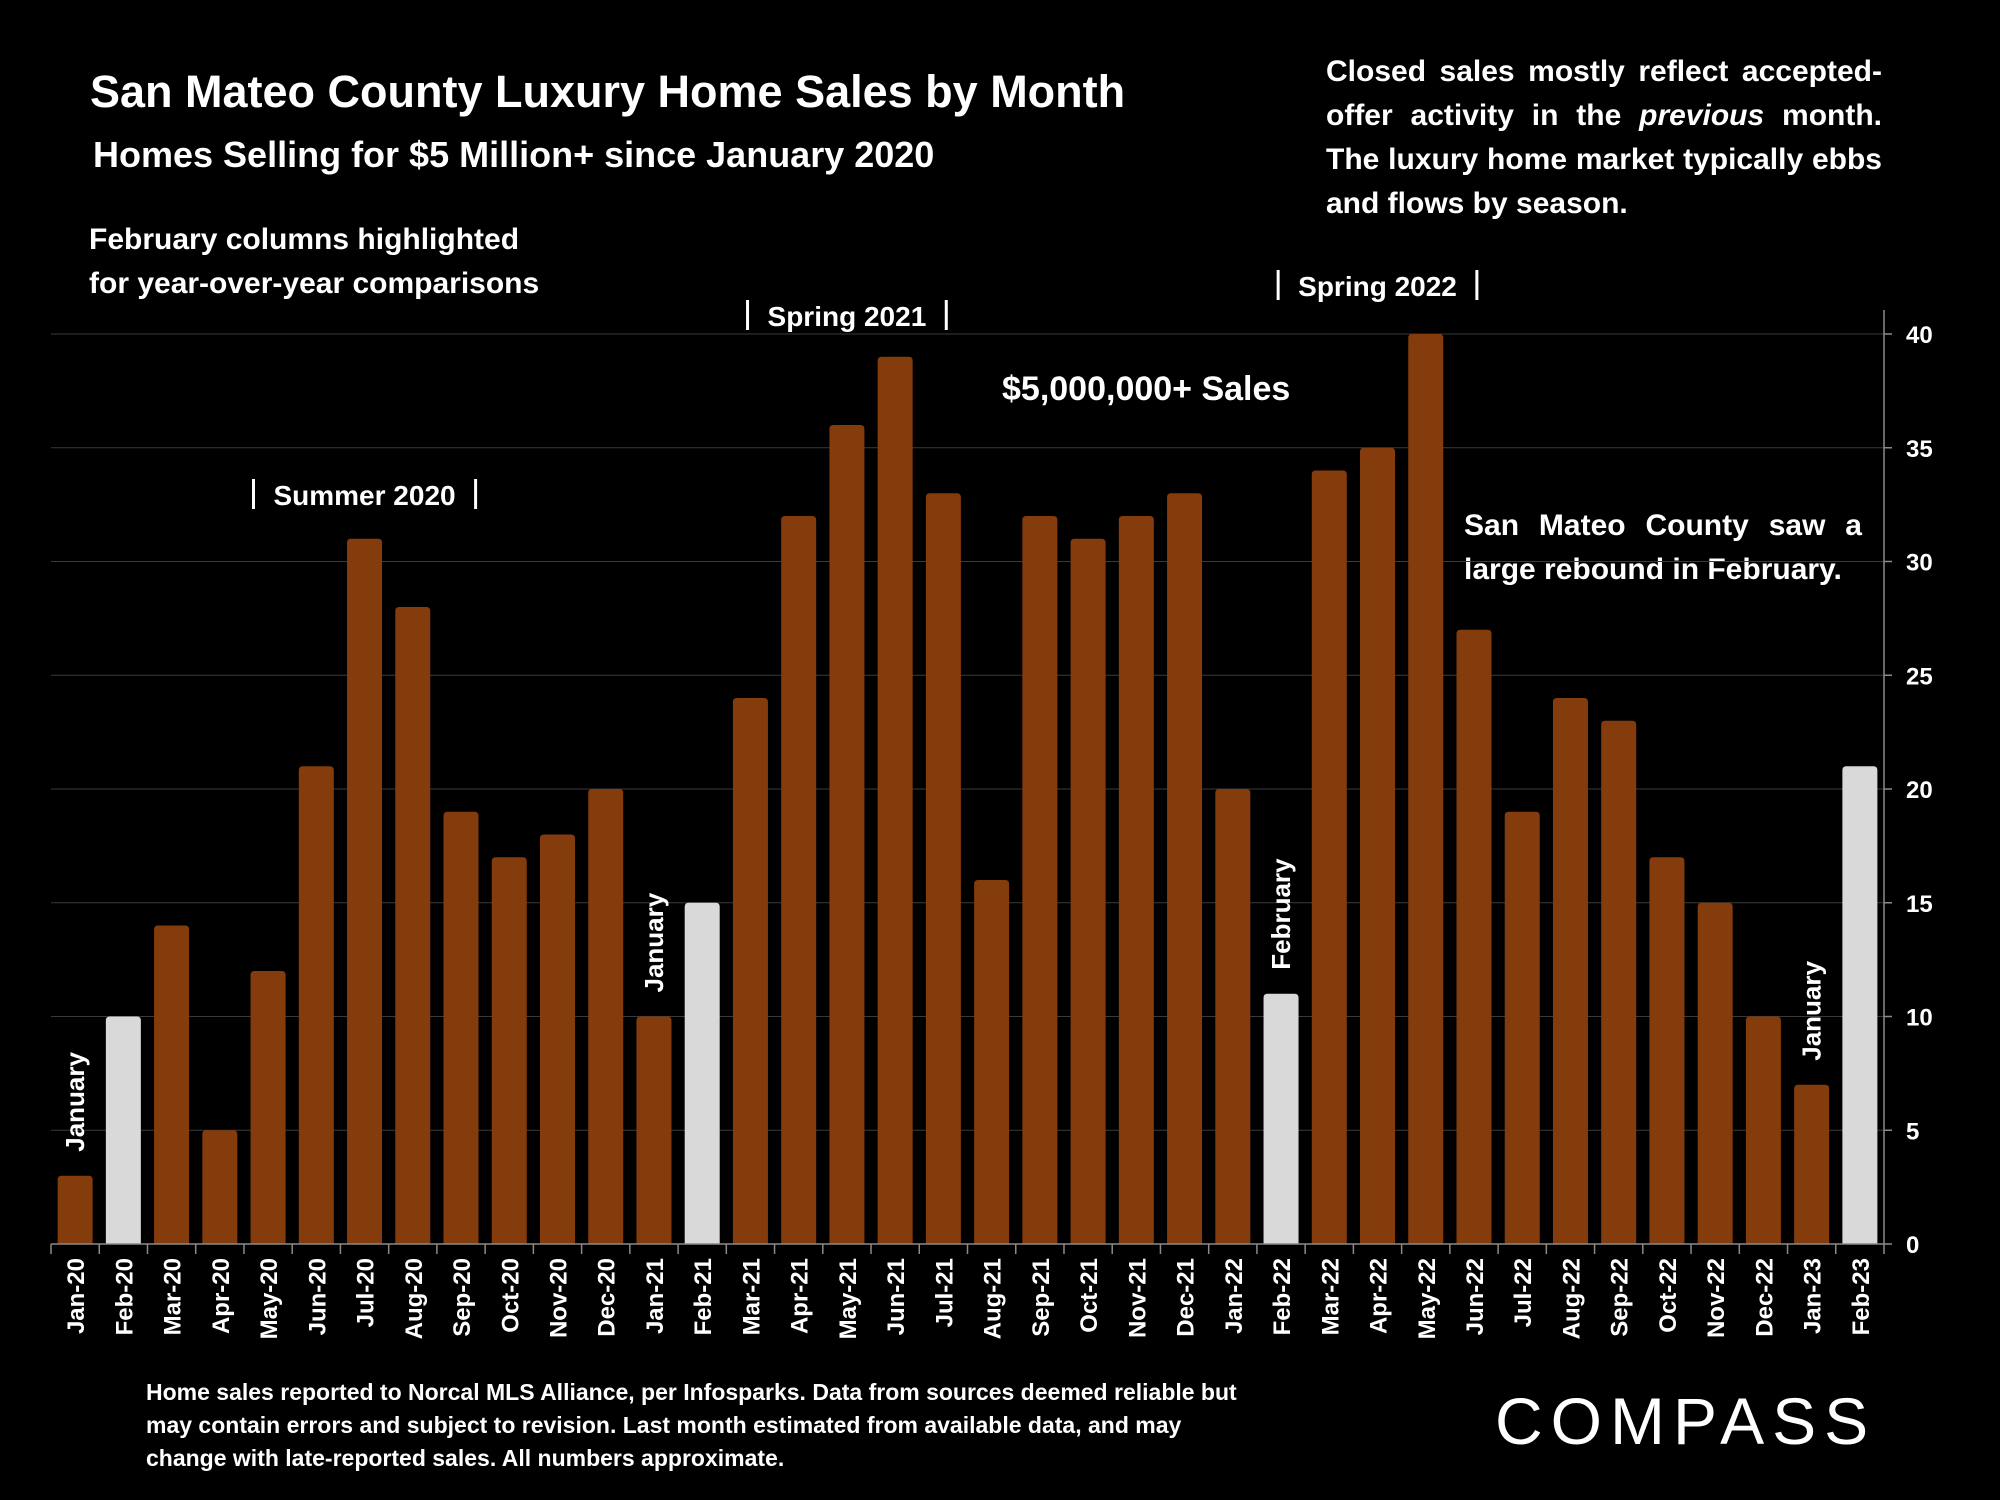  Describe the element at coordinates (364, 495) in the screenshot. I see `season-bracket-label: Summer 2020` at that location.